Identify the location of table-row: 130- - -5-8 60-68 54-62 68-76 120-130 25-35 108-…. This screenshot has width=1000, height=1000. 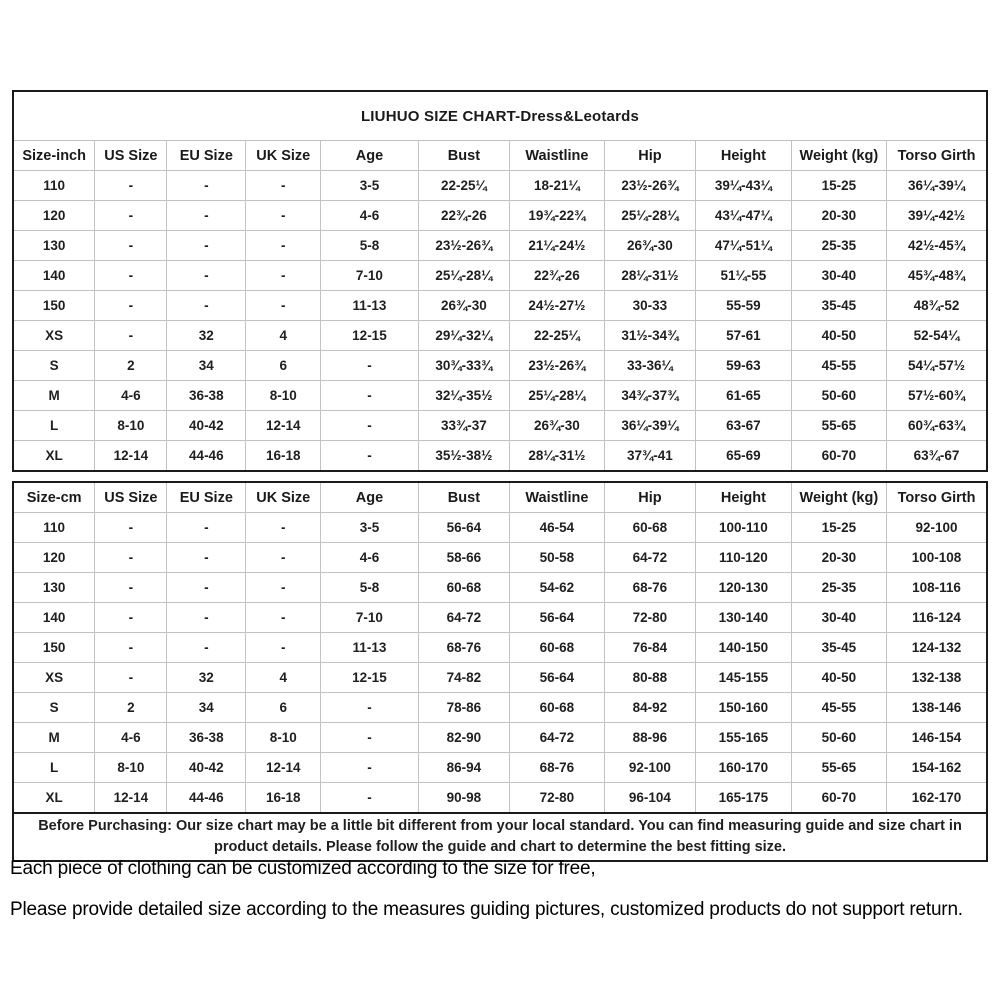
(500, 587).